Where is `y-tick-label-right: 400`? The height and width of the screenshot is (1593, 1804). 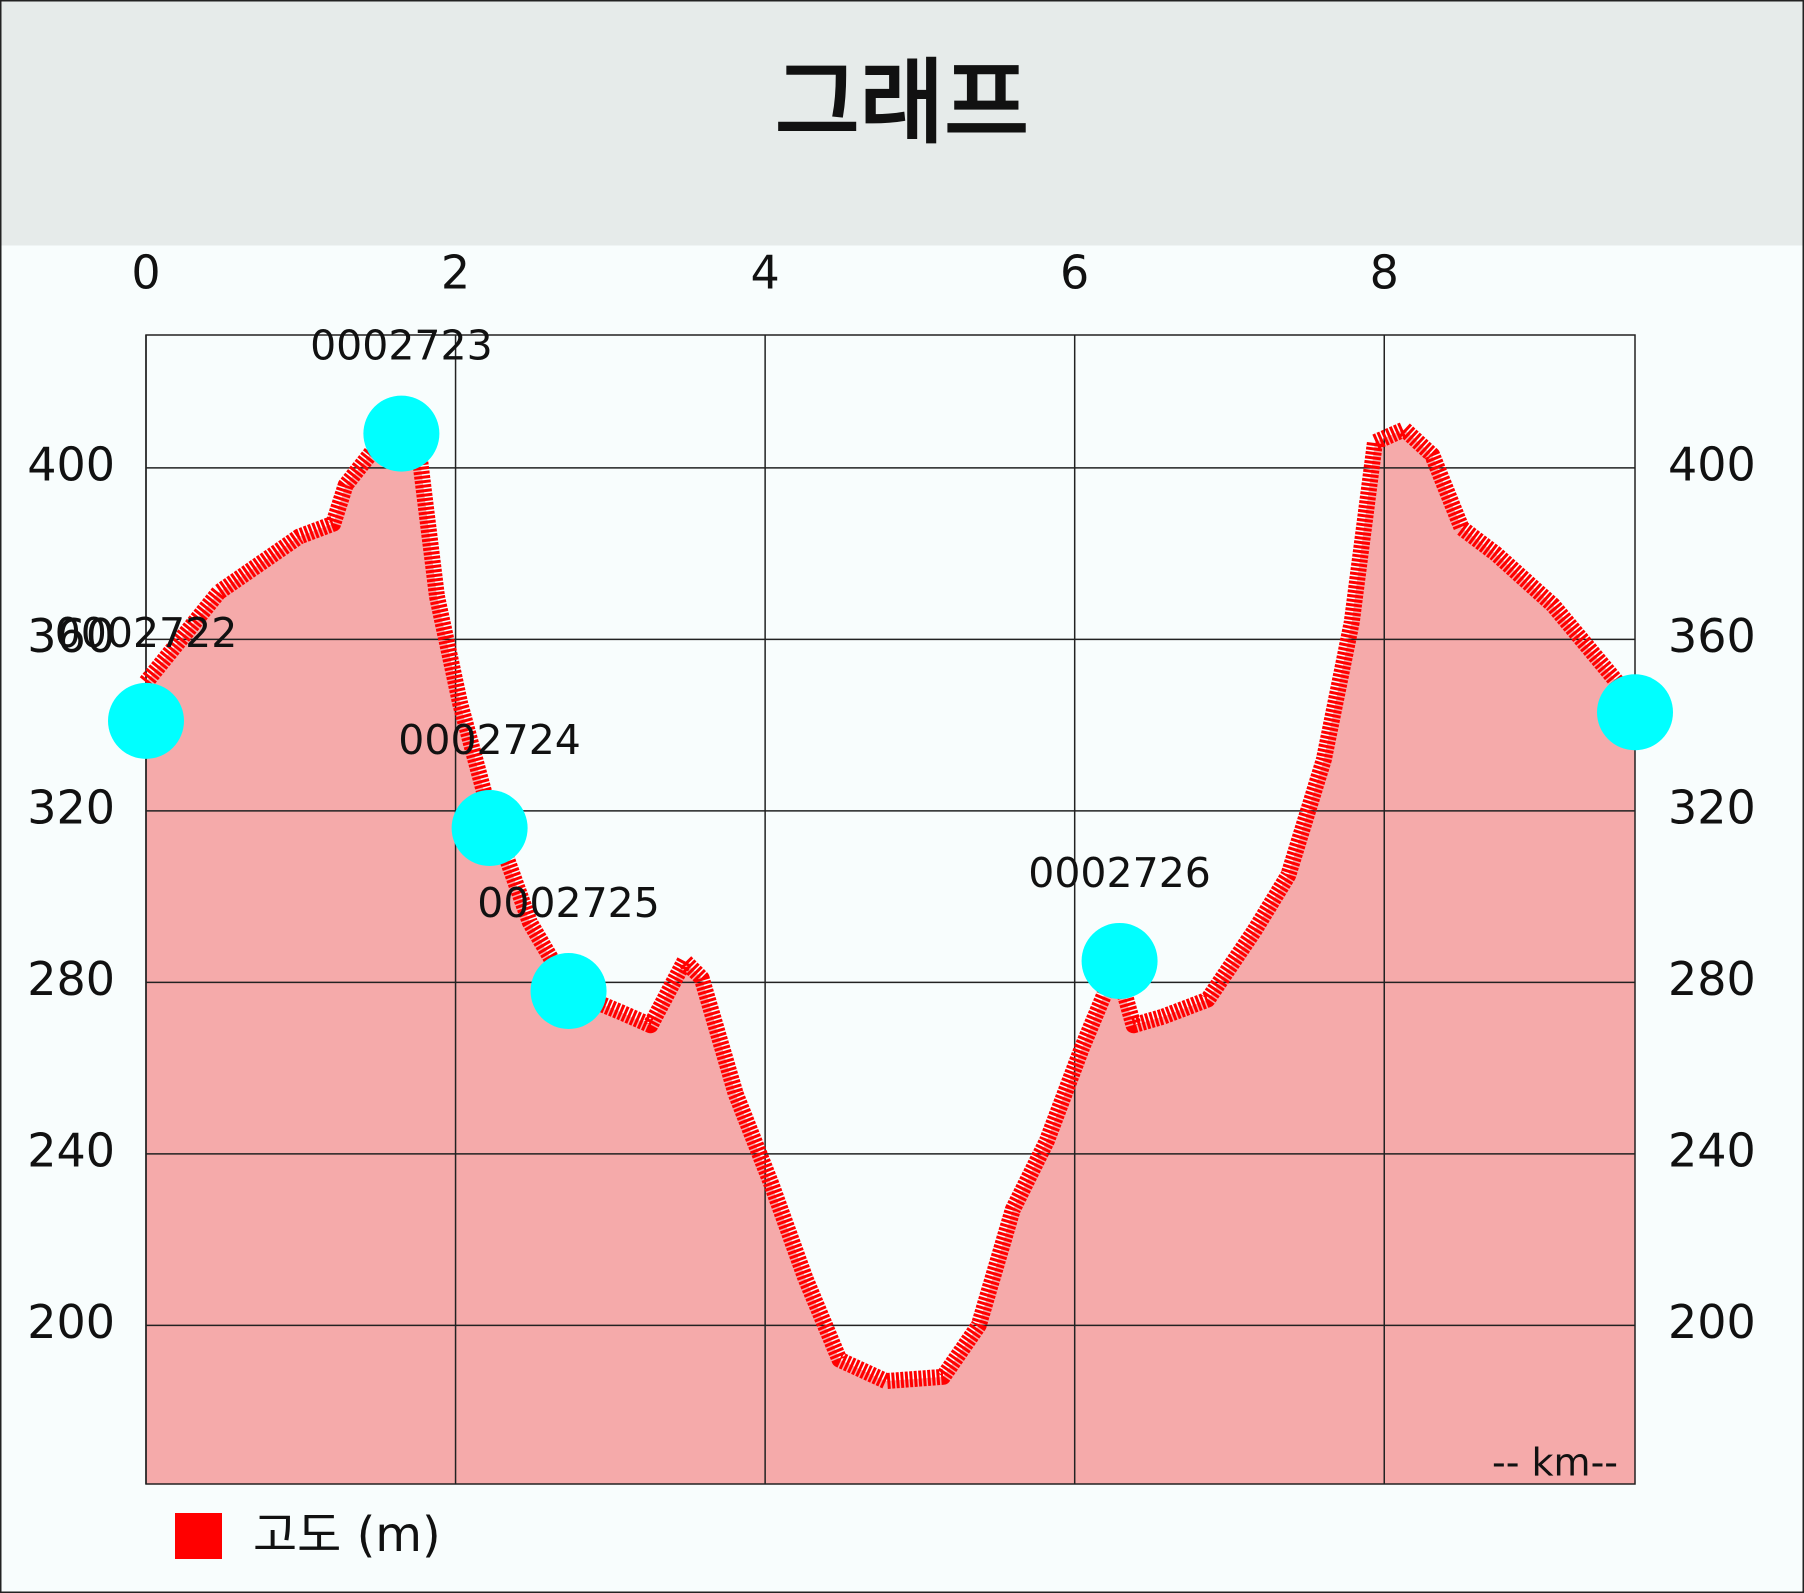 y-tick-label-right: 400 is located at coordinates (1712, 464).